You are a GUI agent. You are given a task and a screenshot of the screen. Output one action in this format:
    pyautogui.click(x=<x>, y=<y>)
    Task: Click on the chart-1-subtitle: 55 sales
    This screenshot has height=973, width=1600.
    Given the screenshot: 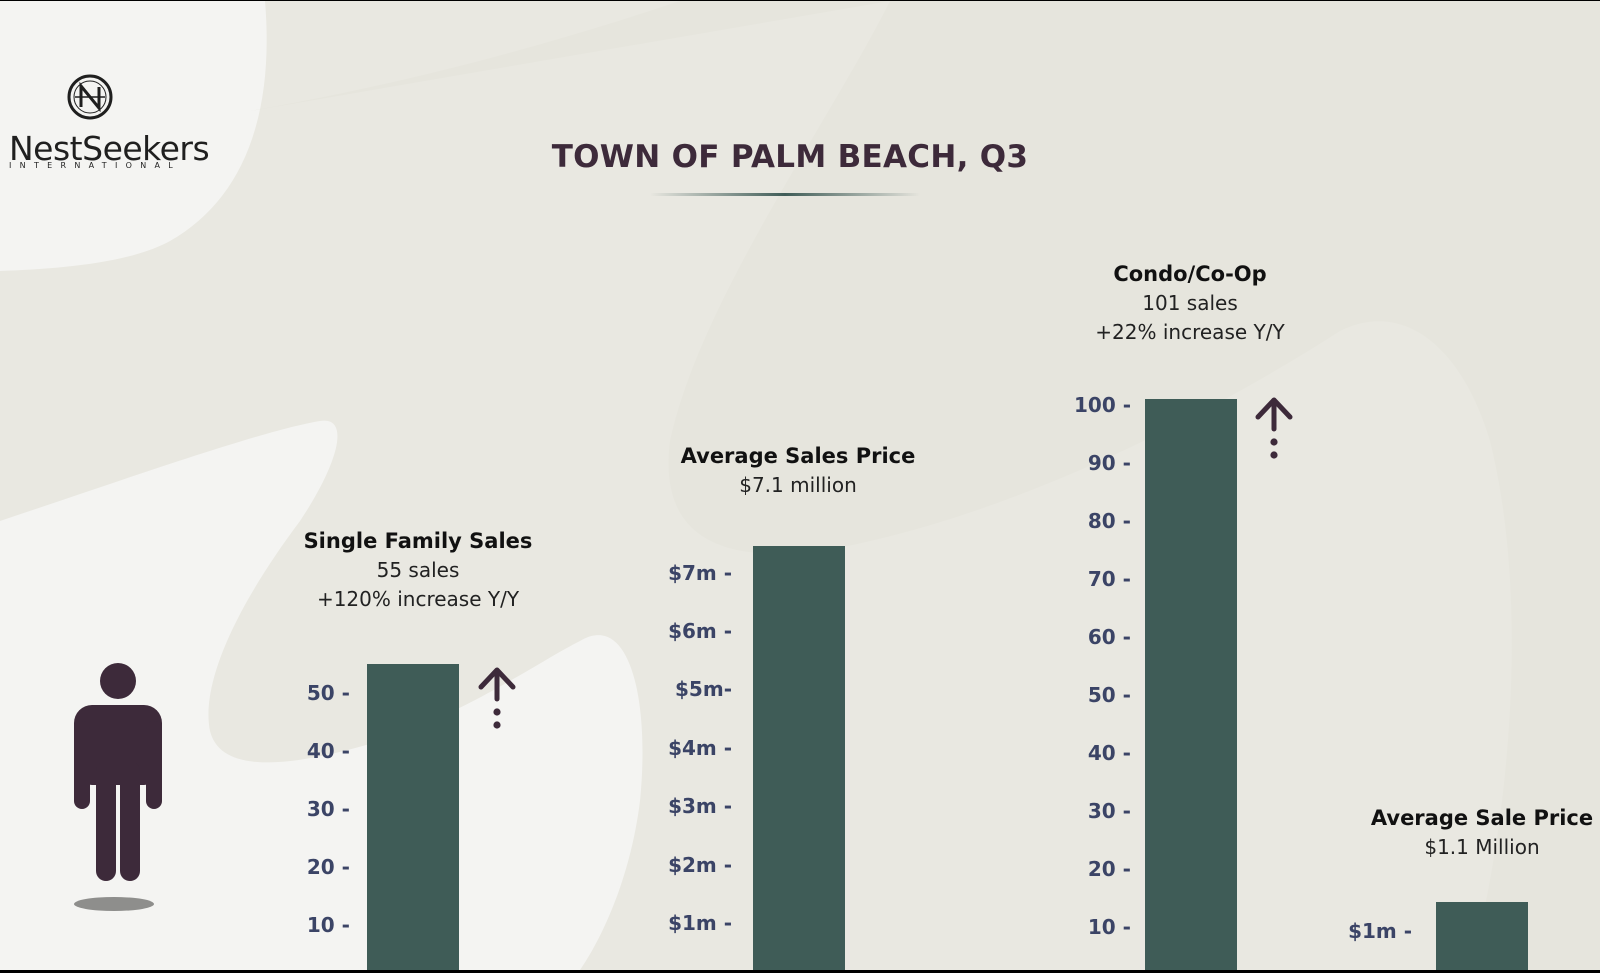 What is the action you would take?
    pyautogui.click(x=418, y=570)
    